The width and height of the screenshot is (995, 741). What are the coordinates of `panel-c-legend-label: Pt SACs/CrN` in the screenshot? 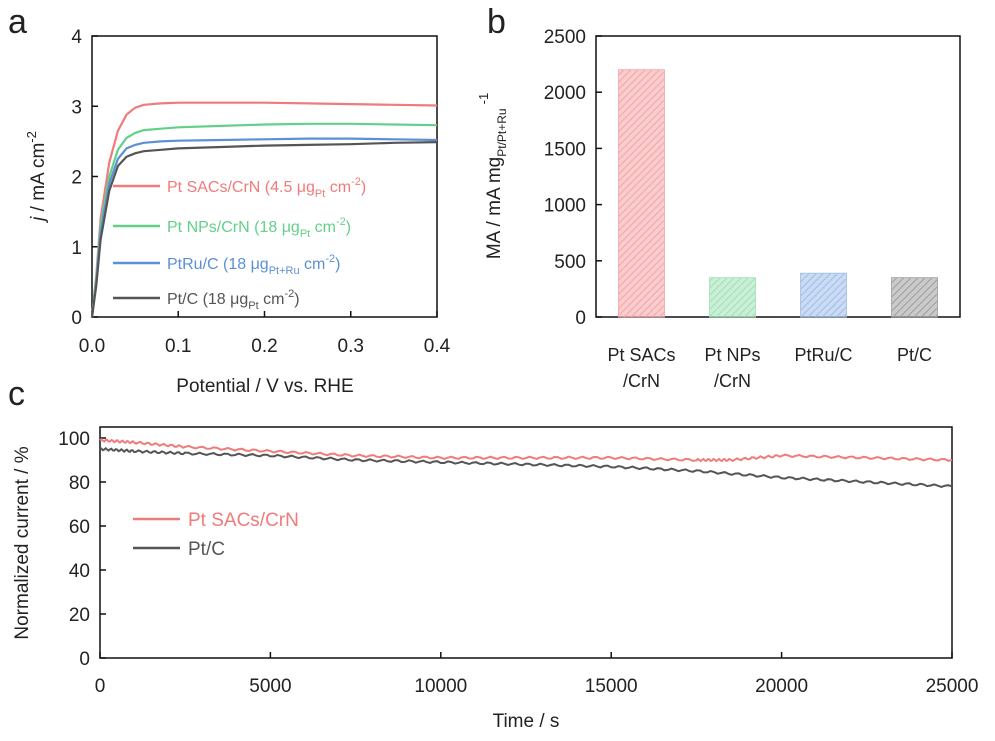 It's located at (243, 520).